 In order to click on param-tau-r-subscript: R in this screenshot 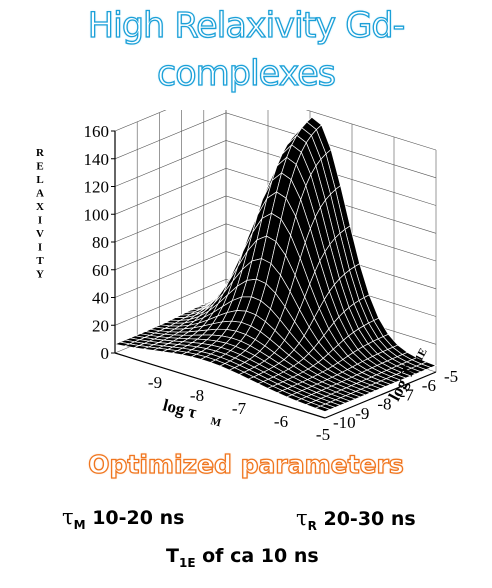, I will do `click(312, 525)`.